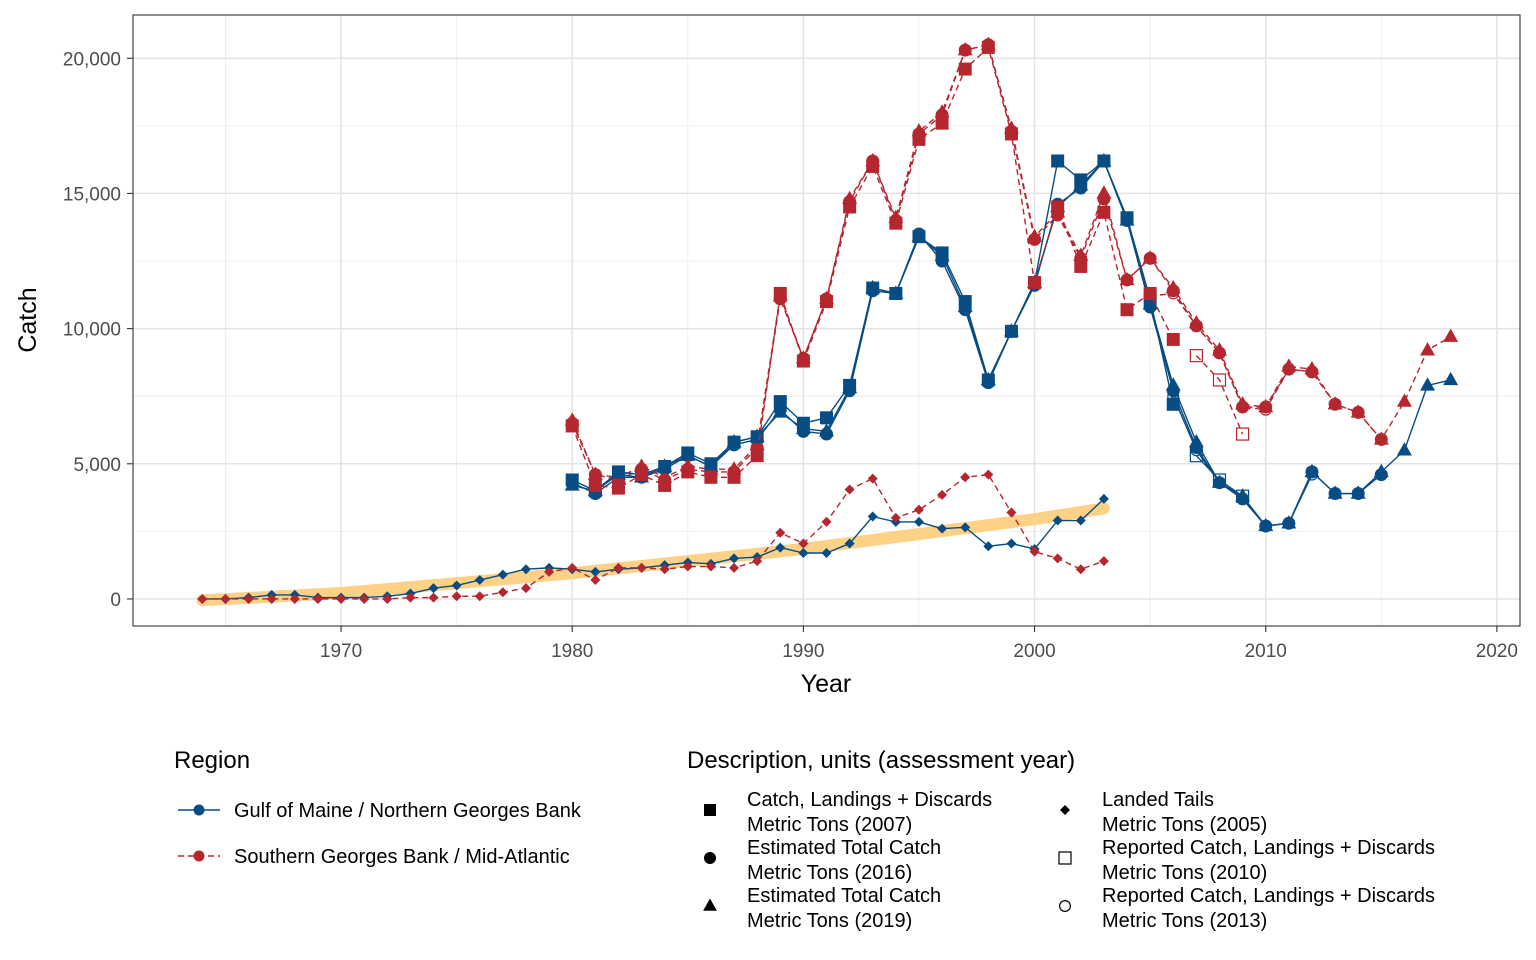  What do you see at coordinates (844, 848) in the screenshot?
I see `legend-description-line1: Estimated Total Catch` at bounding box center [844, 848].